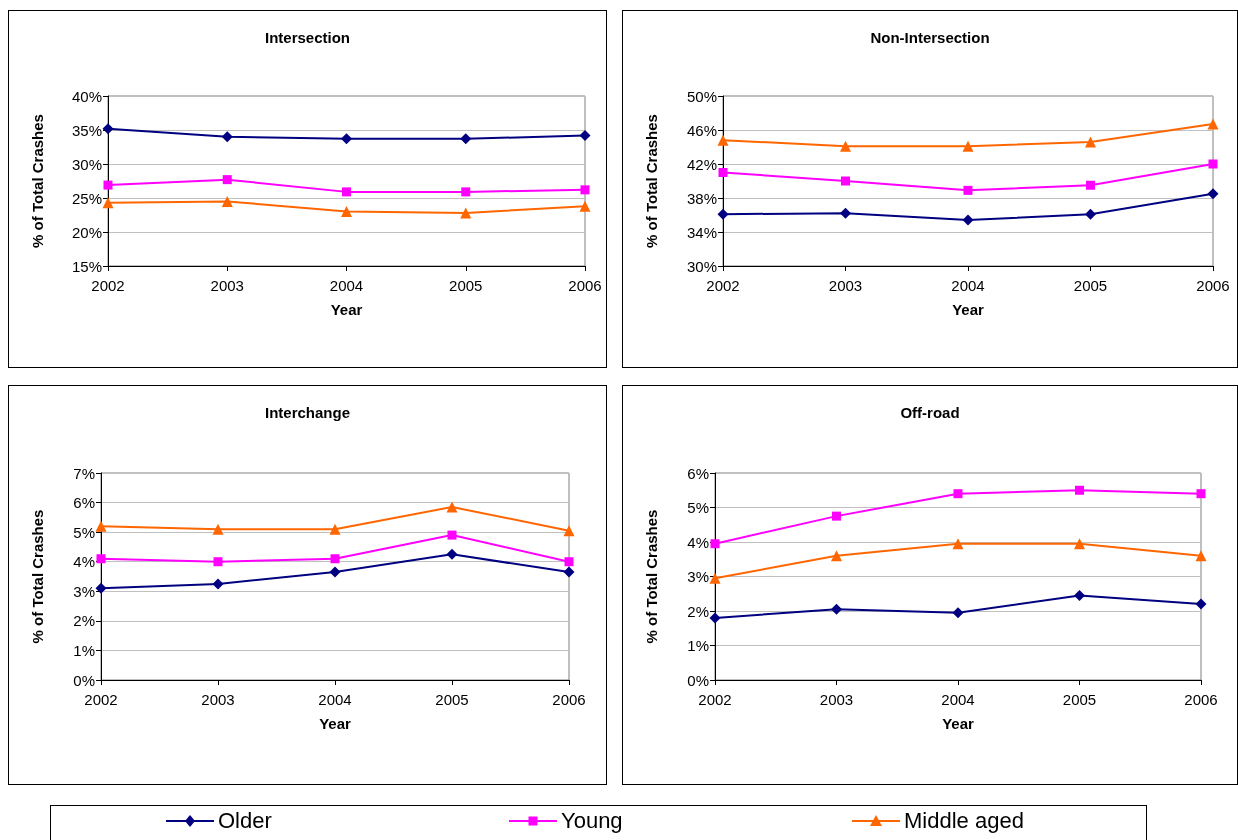 The height and width of the screenshot is (840, 1238). I want to click on legend-label: Young, so click(592, 821).